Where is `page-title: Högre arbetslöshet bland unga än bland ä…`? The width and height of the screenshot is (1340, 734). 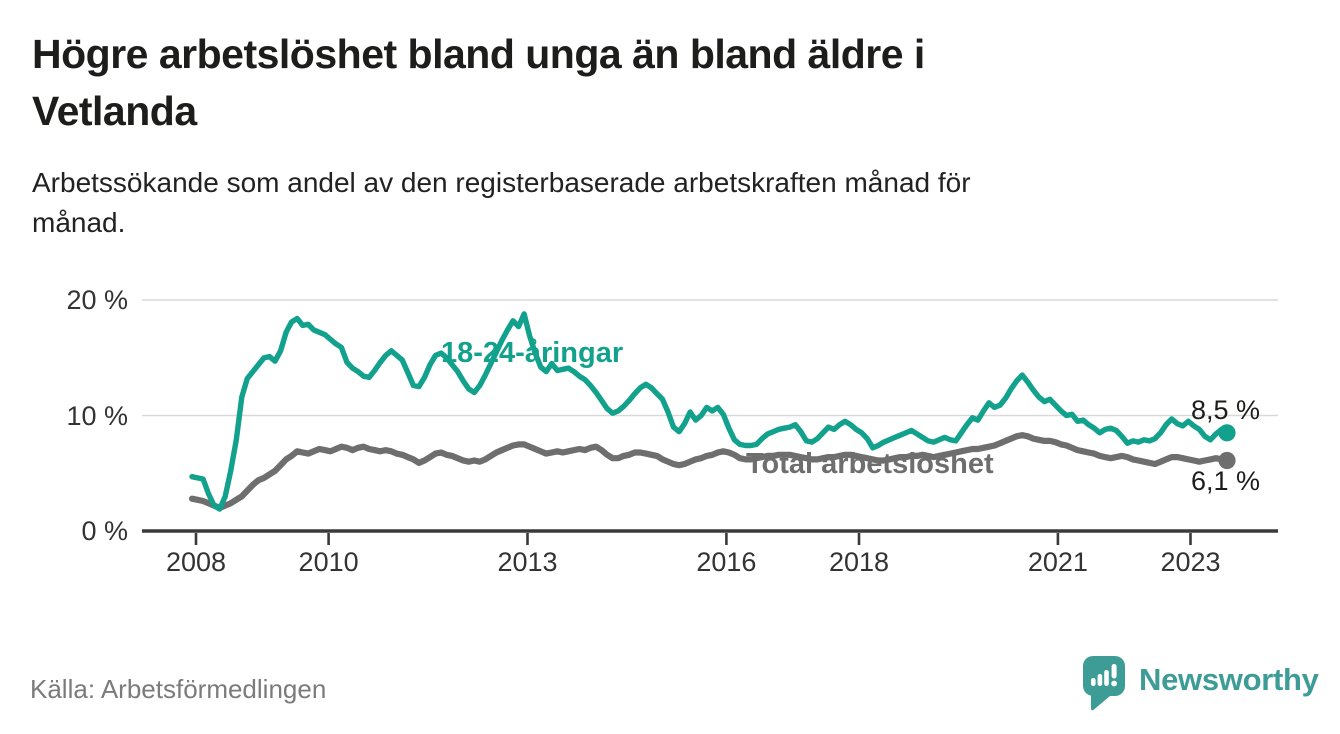 page-title: Högre arbetslöshet bland unga än bland ä… is located at coordinates (607, 83).